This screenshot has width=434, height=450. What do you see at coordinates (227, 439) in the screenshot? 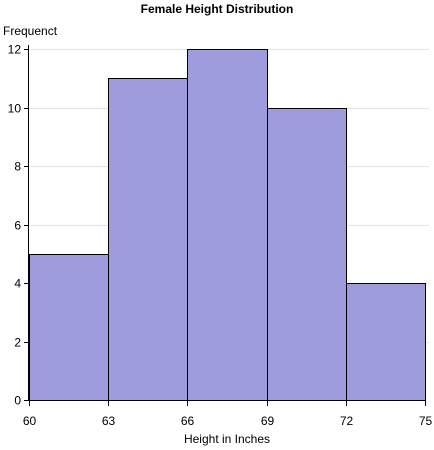
I see `x-axis-label: Height in Inches` at bounding box center [227, 439].